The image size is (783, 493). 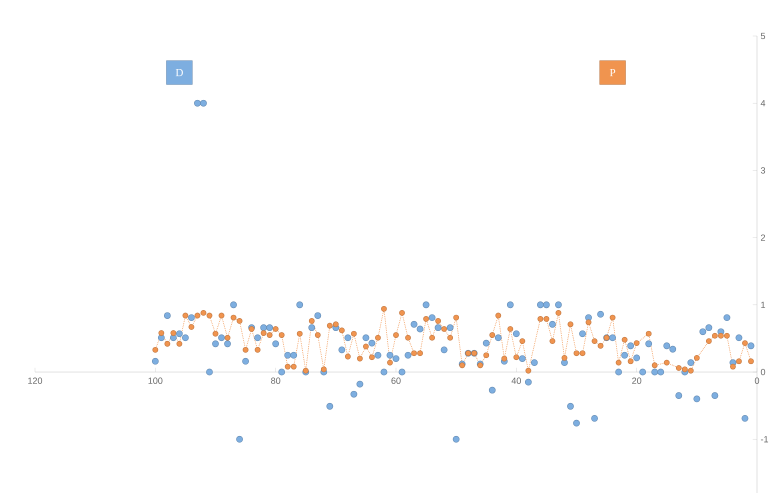 I want to click on x-tick-label: 60, so click(x=396, y=381).